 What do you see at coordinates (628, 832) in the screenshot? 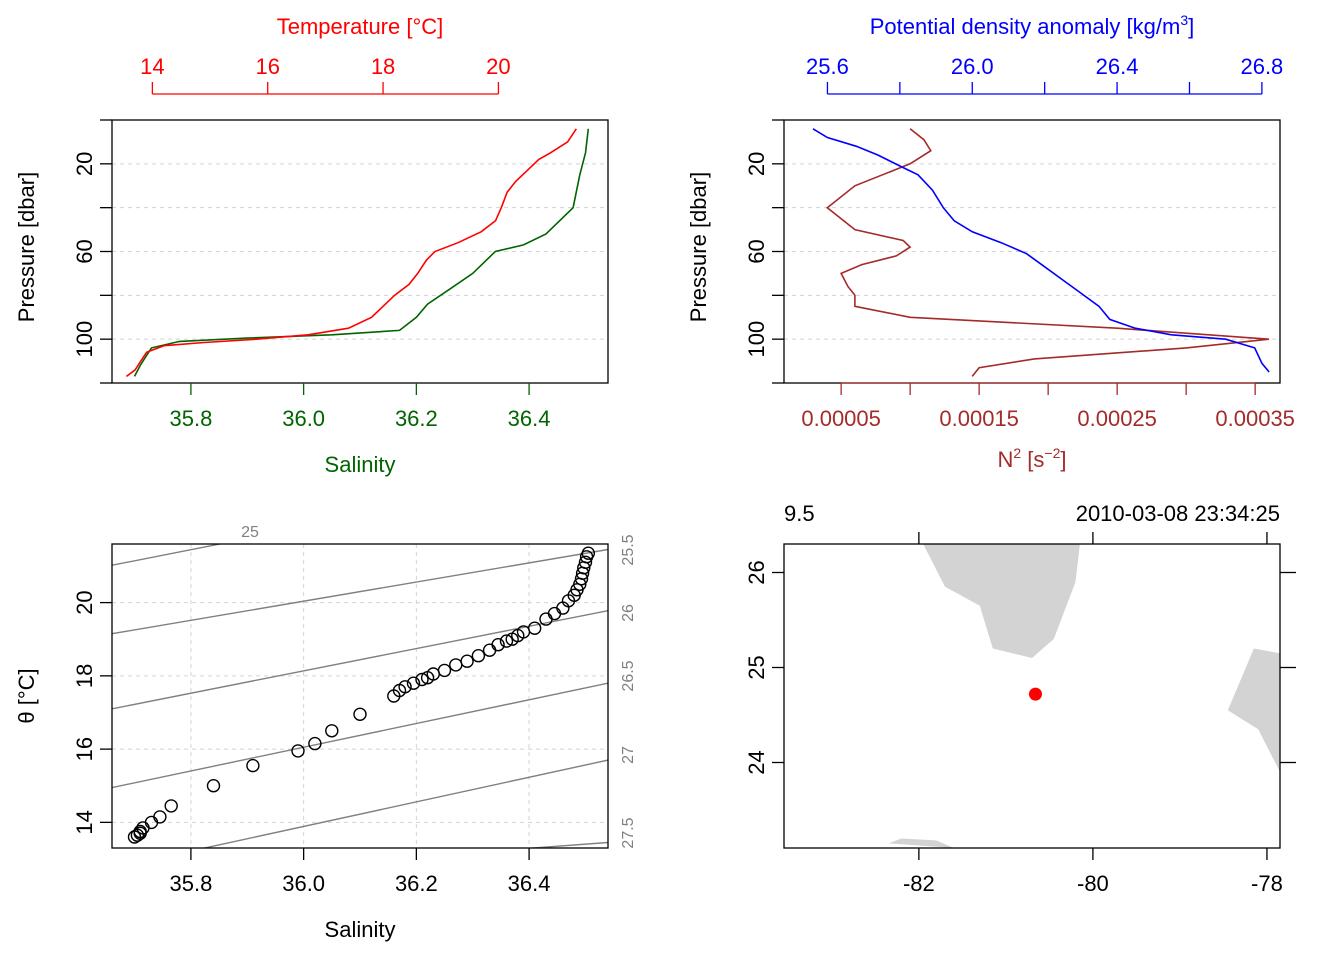
I see `isopycnal-label: 27.5` at bounding box center [628, 832].